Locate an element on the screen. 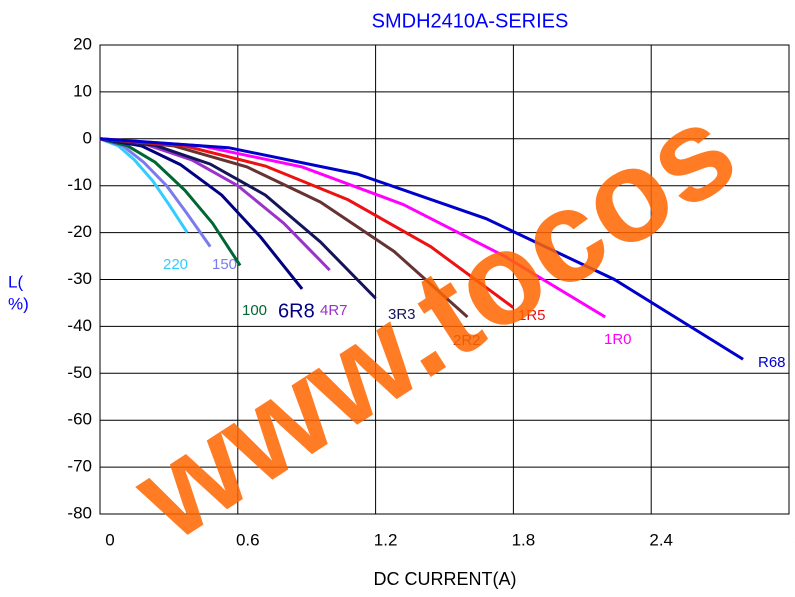  series-label: R68 is located at coordinates (772, 362).